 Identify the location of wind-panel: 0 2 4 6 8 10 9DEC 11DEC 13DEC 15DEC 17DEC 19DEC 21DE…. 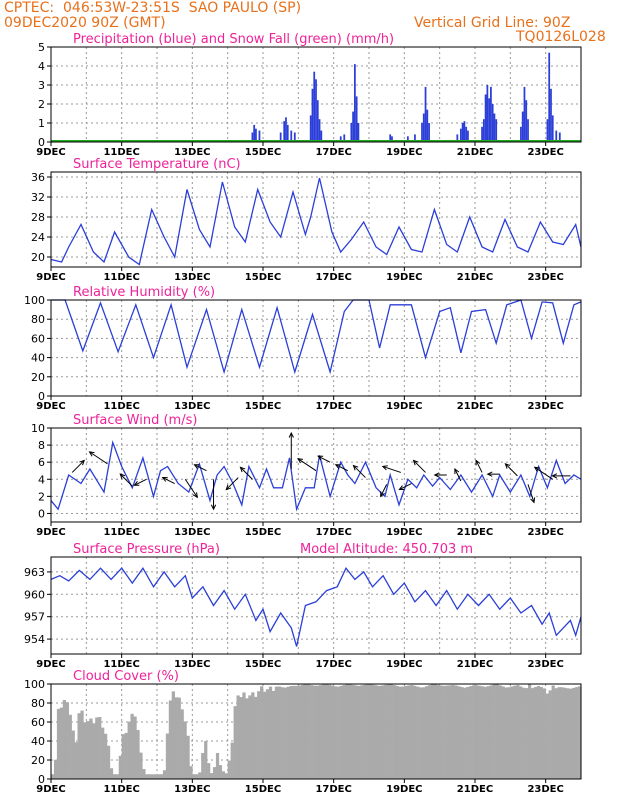
(306, 475).